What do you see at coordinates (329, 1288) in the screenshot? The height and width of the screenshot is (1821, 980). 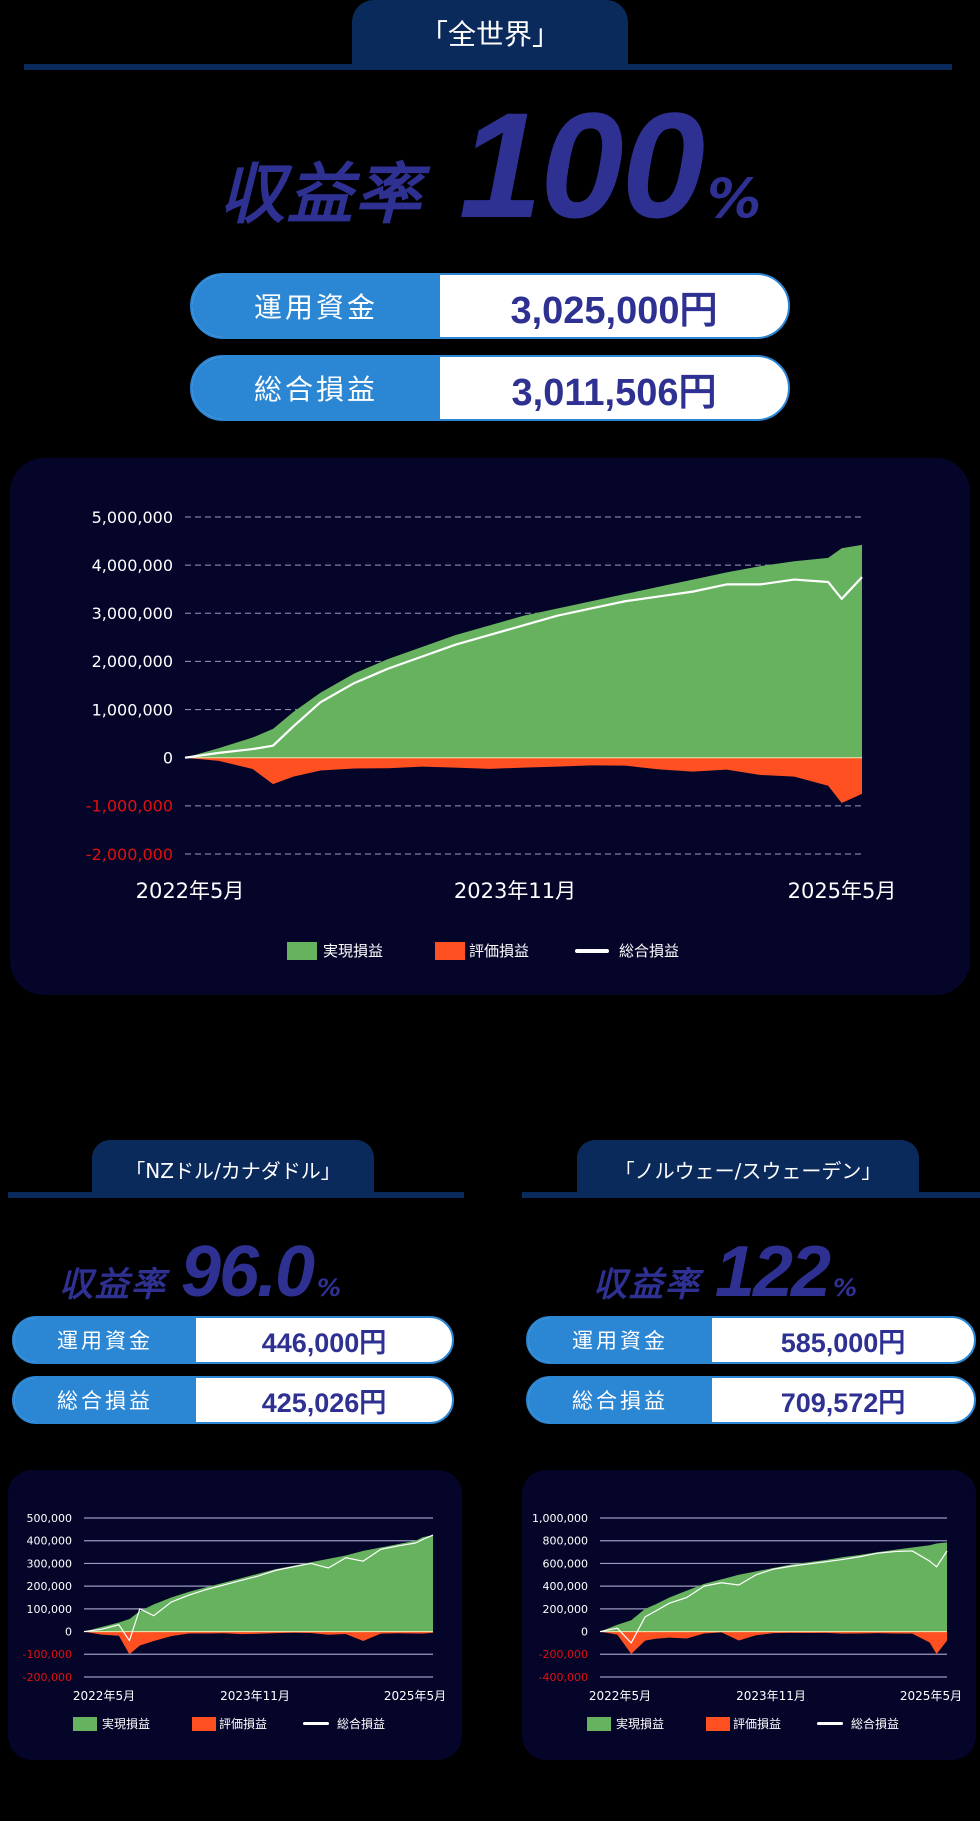 I see `left-rate-unit: %` at bounding box center [329, 1288].